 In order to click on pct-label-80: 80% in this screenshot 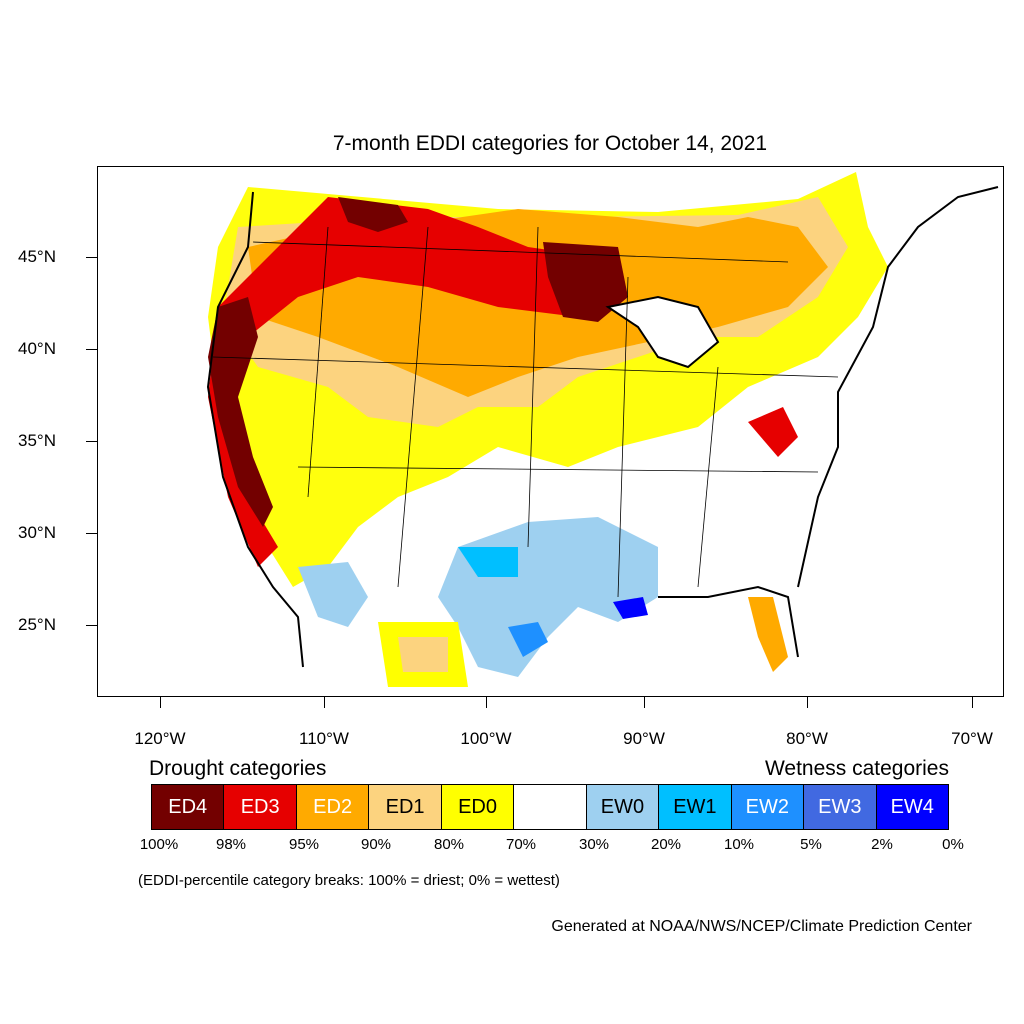, I will do `click(449, 844)`.